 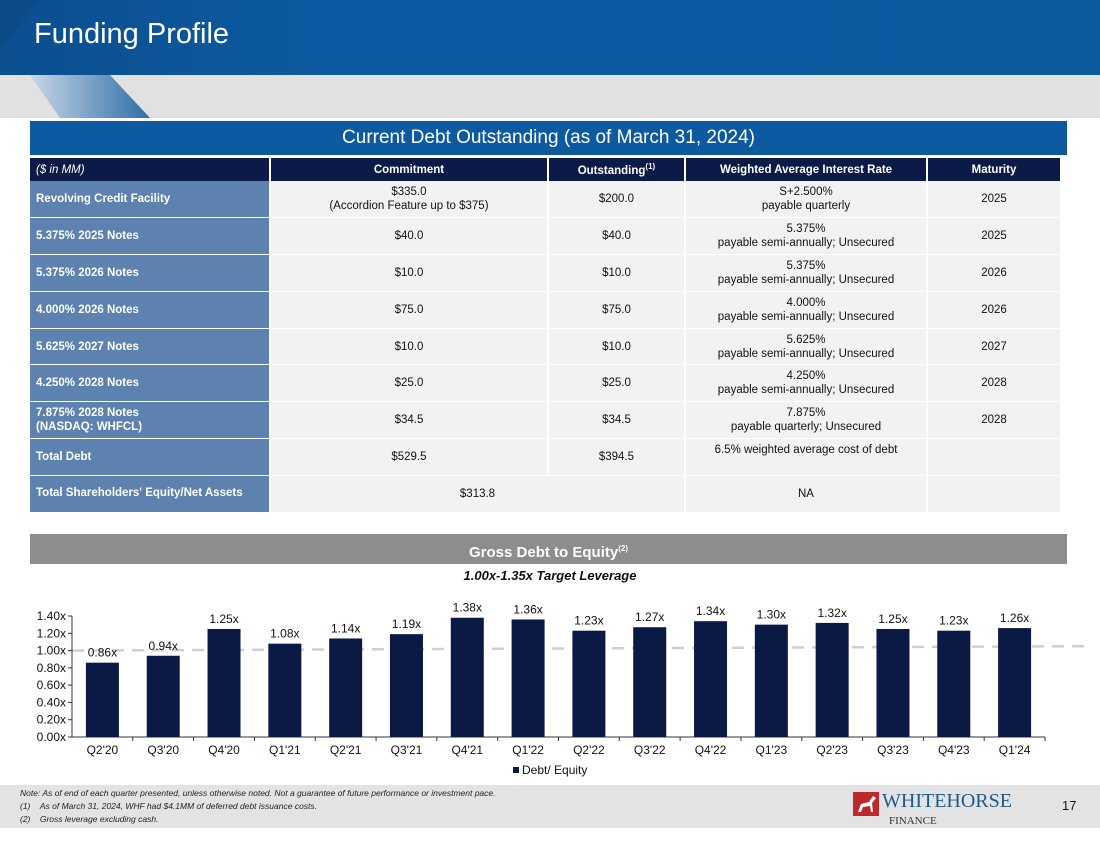 I want to click on y-tick-label: 0.00x, so click(x=51, y=737).